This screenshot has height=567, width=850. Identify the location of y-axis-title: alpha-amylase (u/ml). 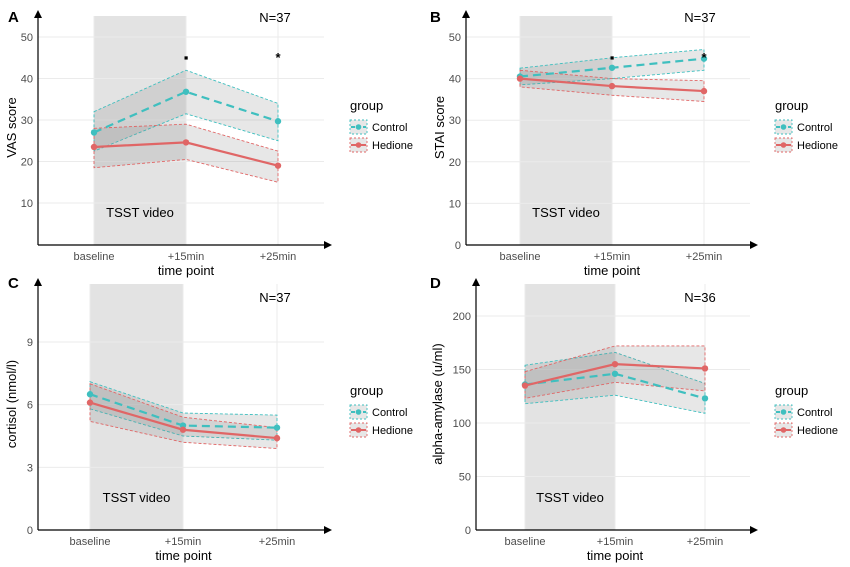
(437, 403).